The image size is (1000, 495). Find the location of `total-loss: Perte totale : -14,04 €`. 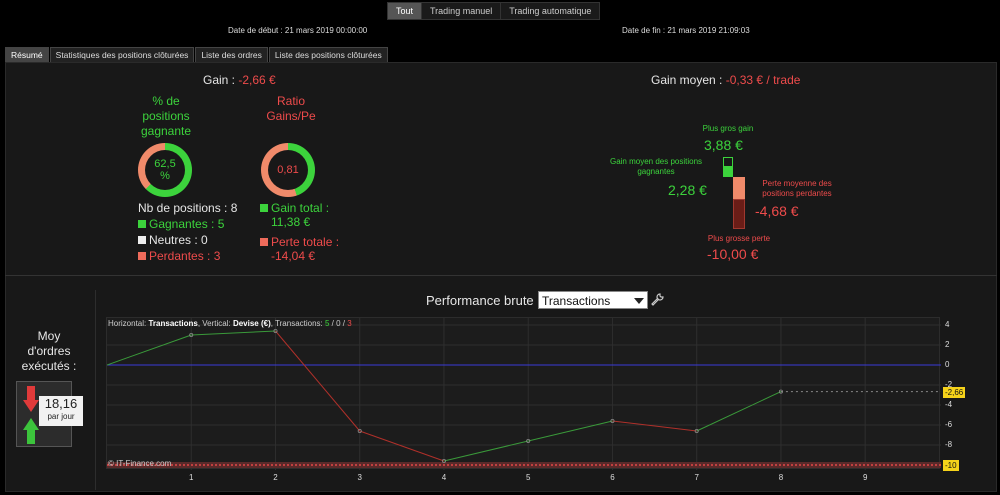

total-loss: Perte totale : -14,04 € is located at coordinates (299, 249).